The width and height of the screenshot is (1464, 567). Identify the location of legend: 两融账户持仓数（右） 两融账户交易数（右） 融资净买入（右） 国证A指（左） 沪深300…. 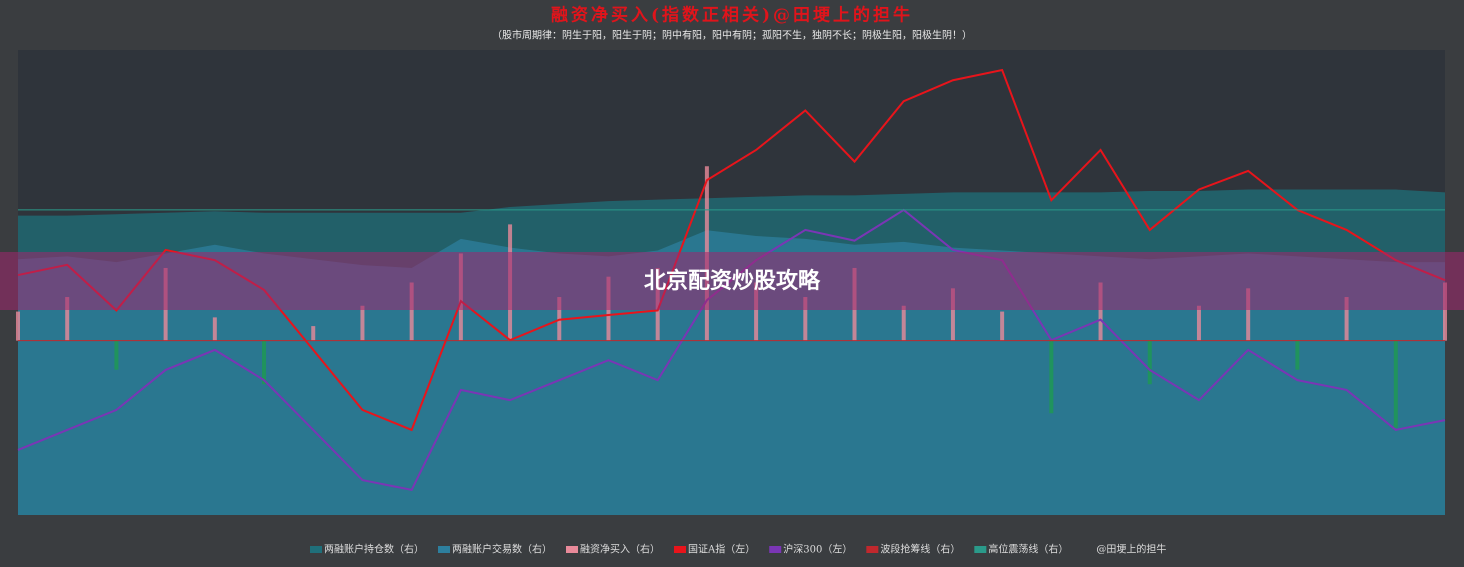
(738, 549).